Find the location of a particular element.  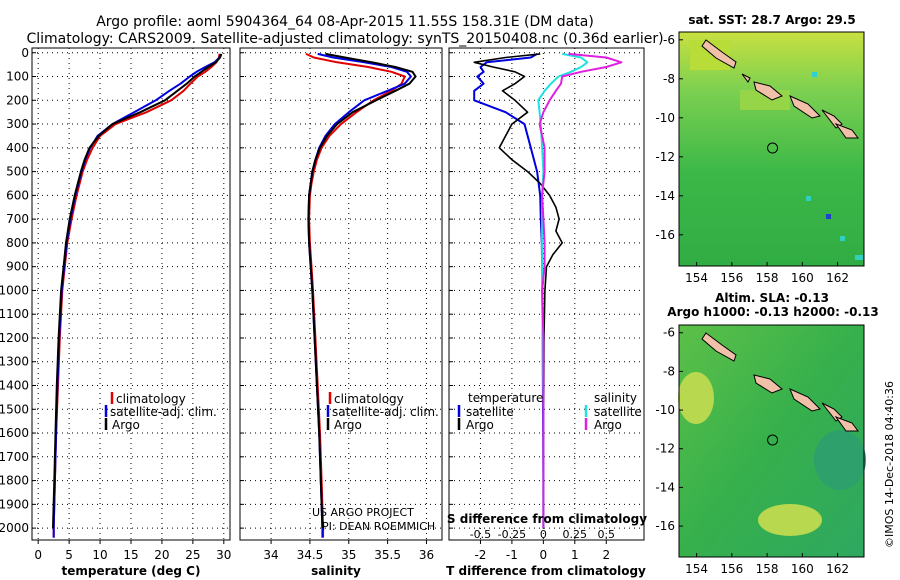

temperature-legend-climatology: climatology is located at coordinates (151, 399).